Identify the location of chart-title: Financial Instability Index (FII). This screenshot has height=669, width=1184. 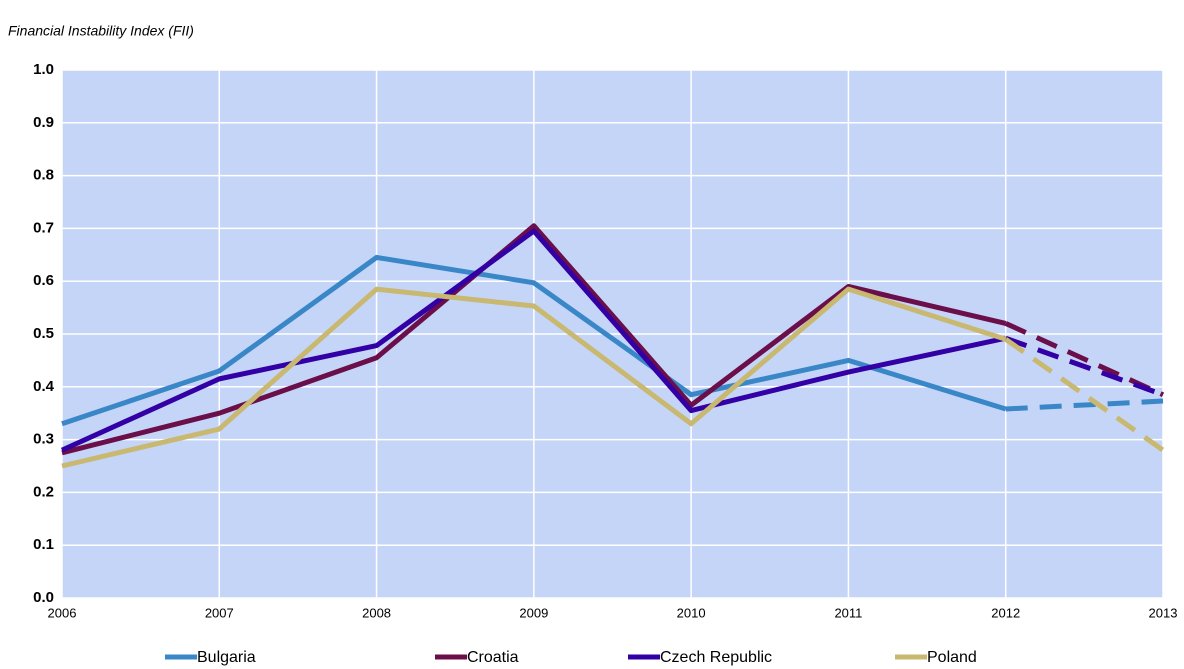
(101, 31).